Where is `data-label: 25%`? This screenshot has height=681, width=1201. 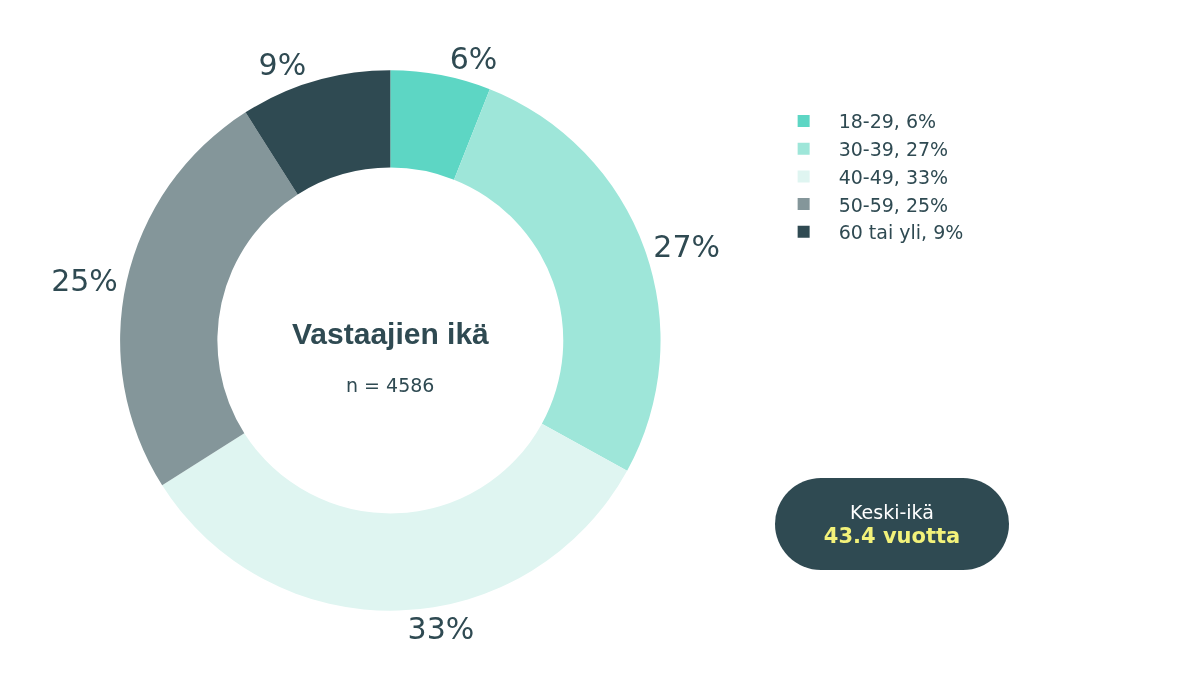
data-label: 25% is located at coordinates (84, 281).